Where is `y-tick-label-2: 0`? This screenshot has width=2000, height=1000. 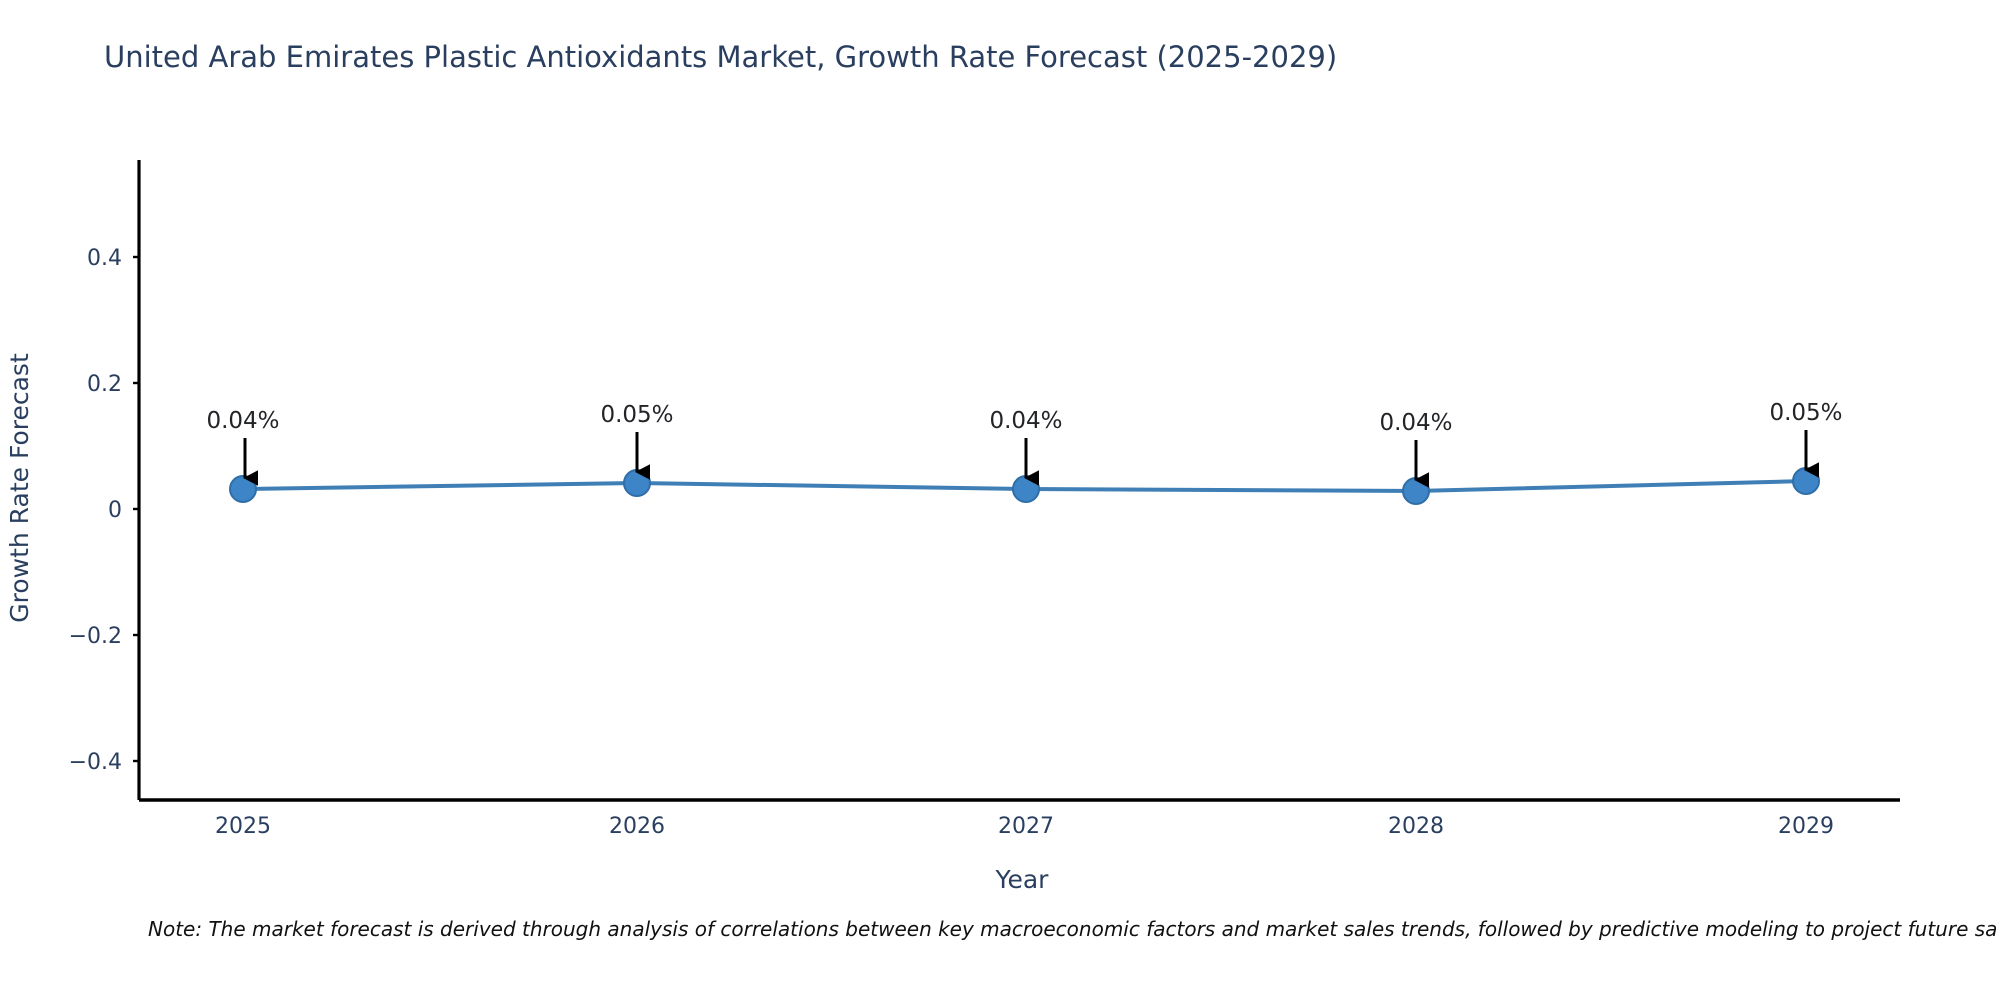
y-tick-label-2: 0 is located at coordinates (115, 510).